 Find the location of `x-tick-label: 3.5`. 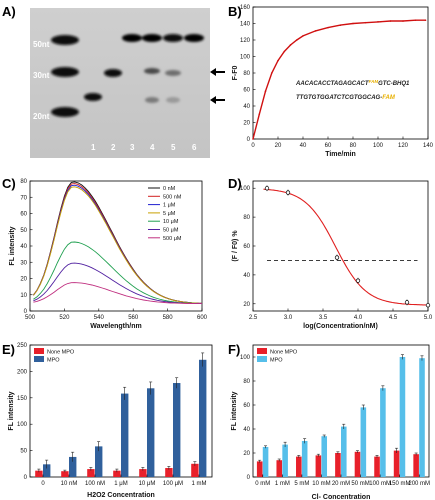

x-tick-label: 3.5 is located at coordinates (323, 318).